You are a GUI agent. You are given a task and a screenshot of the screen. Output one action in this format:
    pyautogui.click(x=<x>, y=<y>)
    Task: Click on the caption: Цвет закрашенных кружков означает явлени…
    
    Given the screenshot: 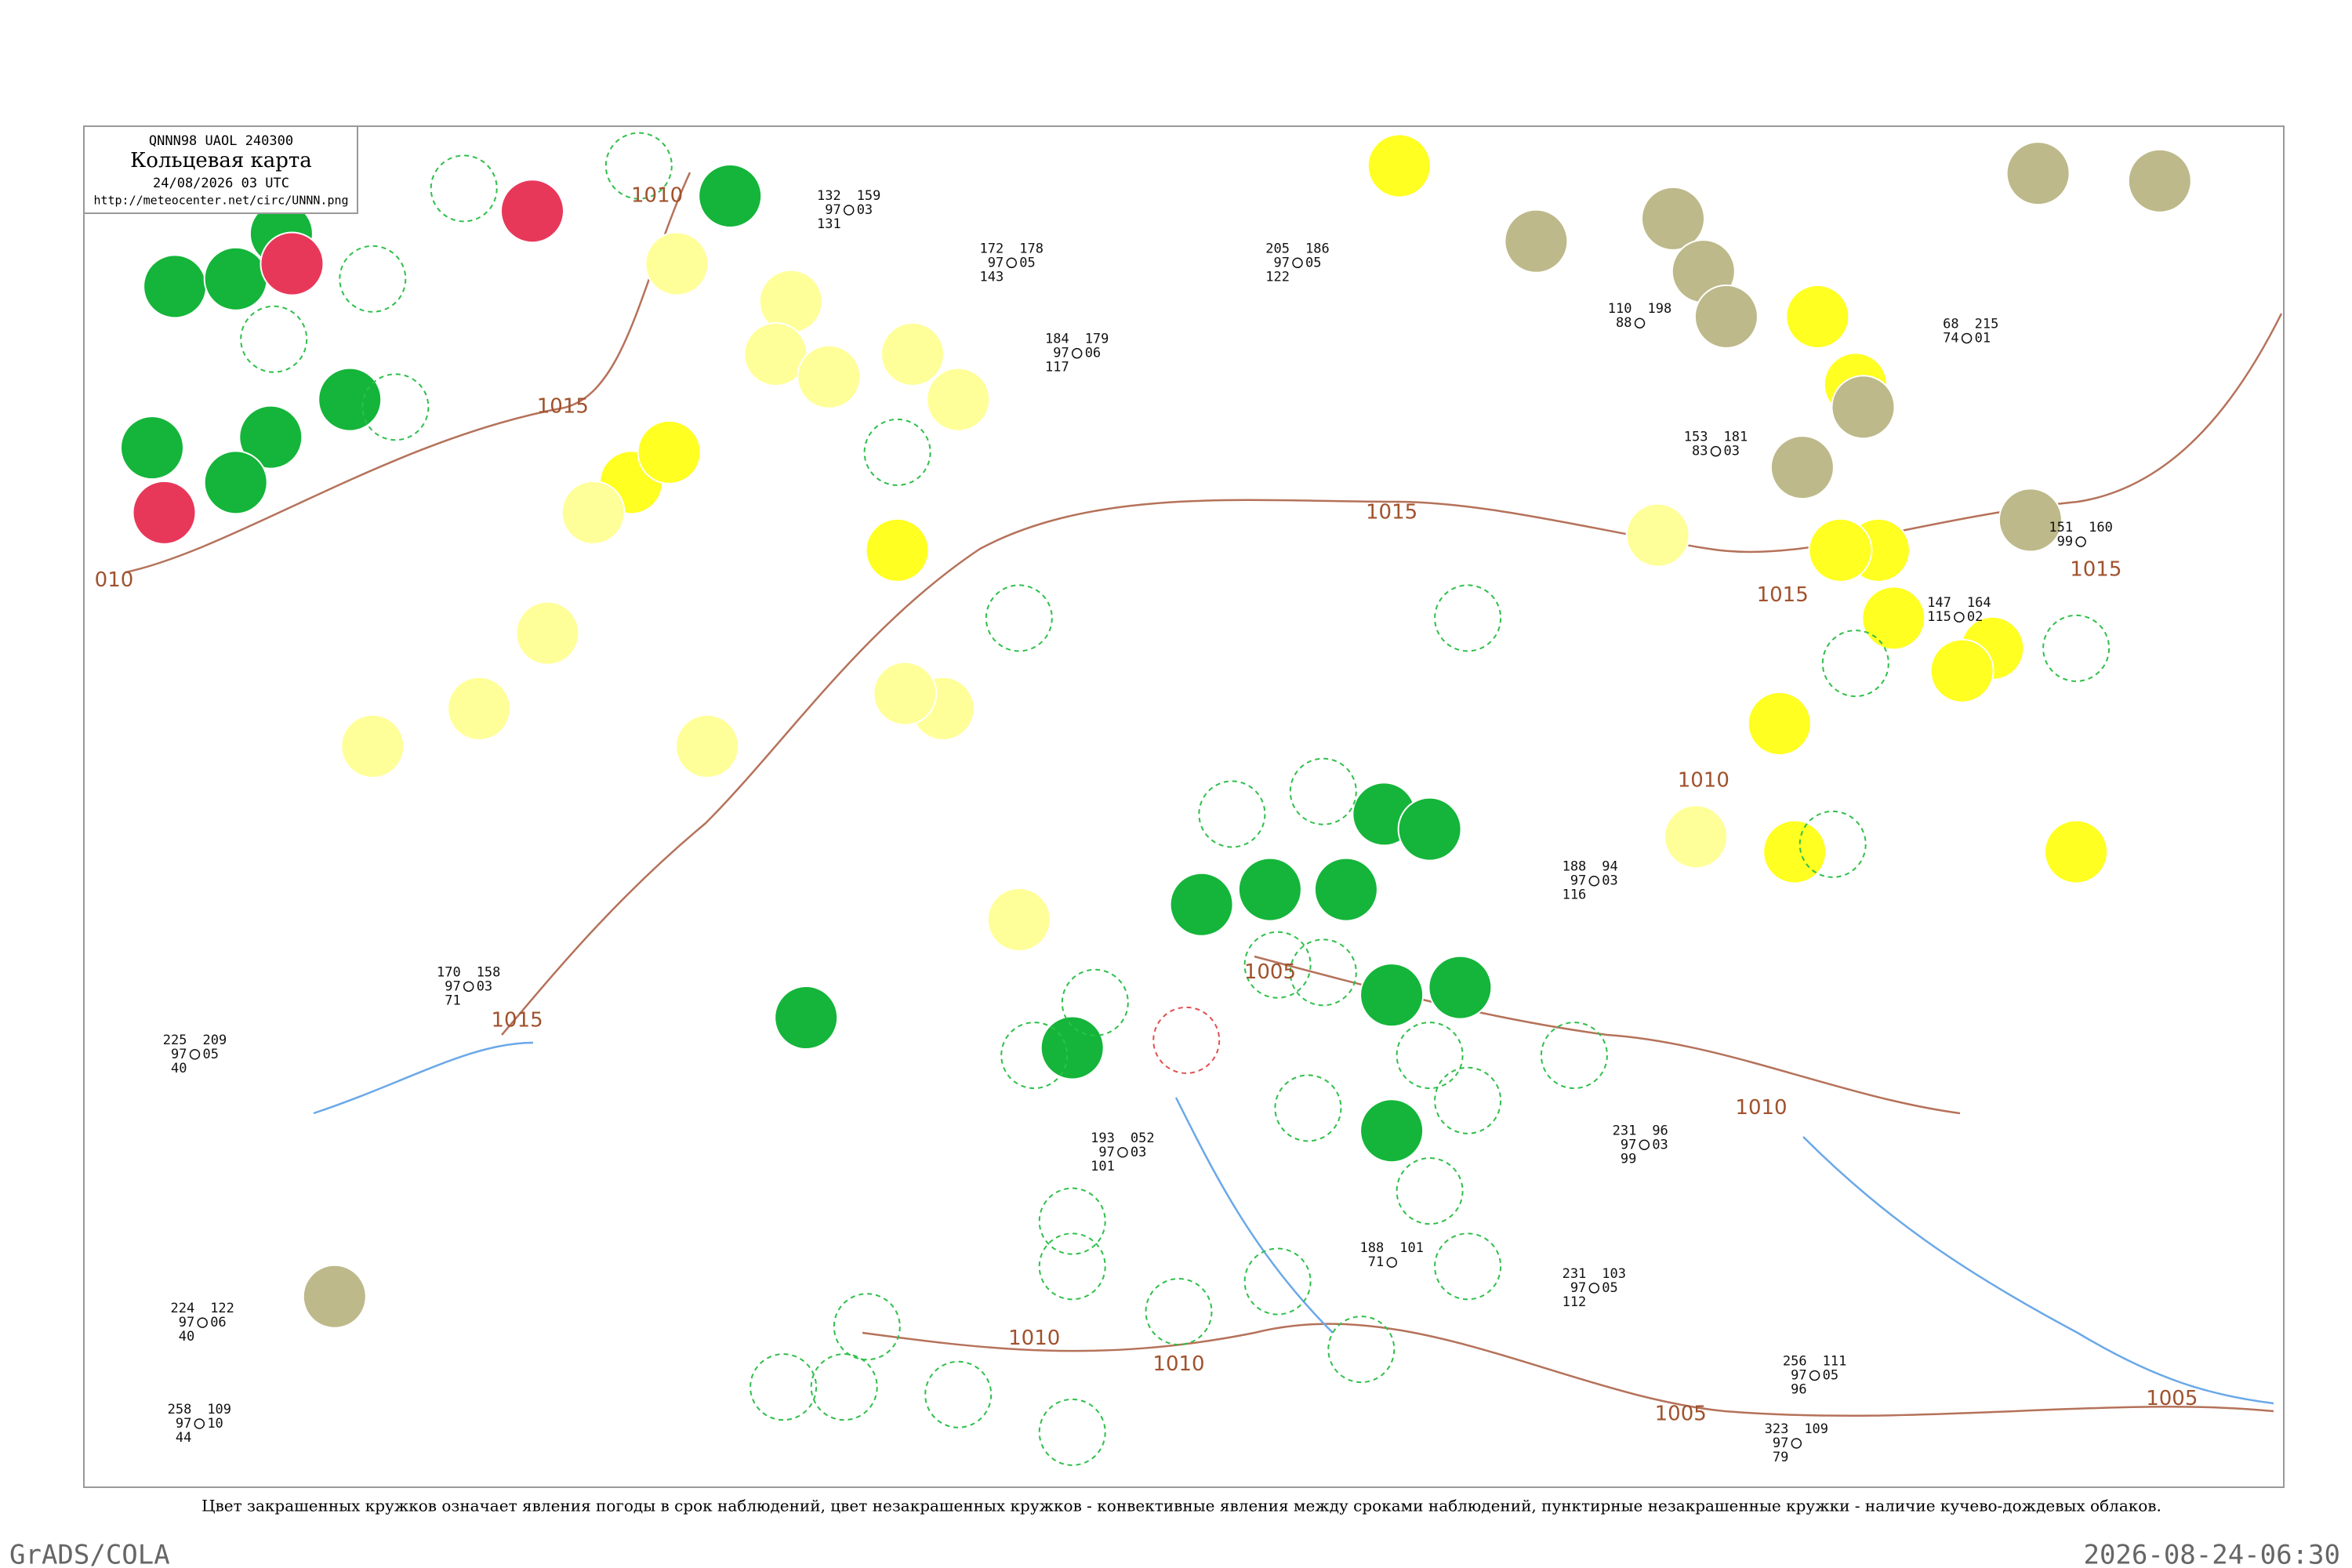 What is the action you would take?
    pyautogui.click(x=1181, y=1506)
    